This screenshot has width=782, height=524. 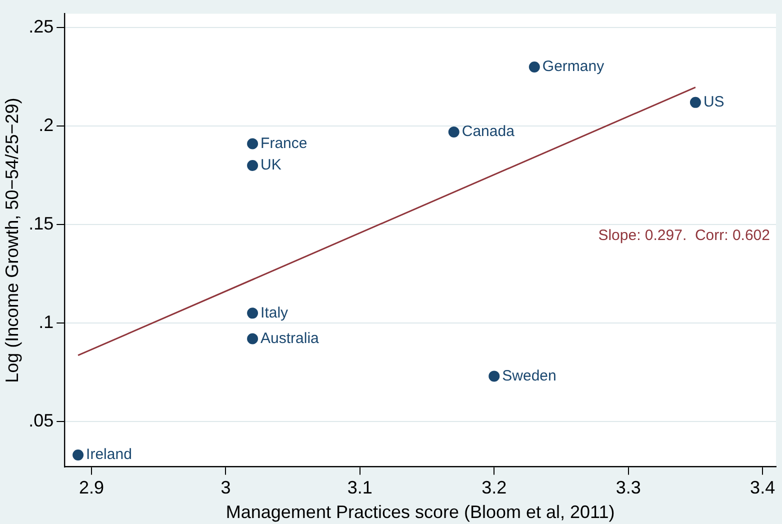 What do you see at coordinates (420, 512) in the screenshot?
I see `x-axis-title: Management Practices score (Bloom et al, 2011)` at bounding box center [420, 512].